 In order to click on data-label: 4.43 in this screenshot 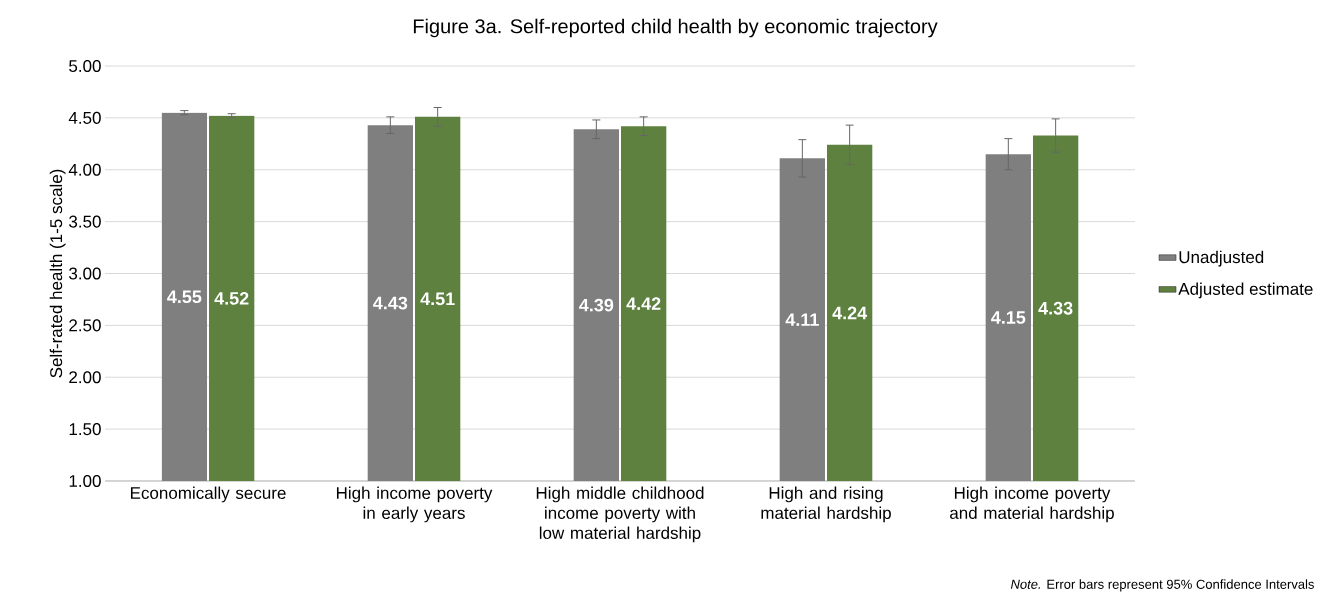, I will do `click(390, 303)`.